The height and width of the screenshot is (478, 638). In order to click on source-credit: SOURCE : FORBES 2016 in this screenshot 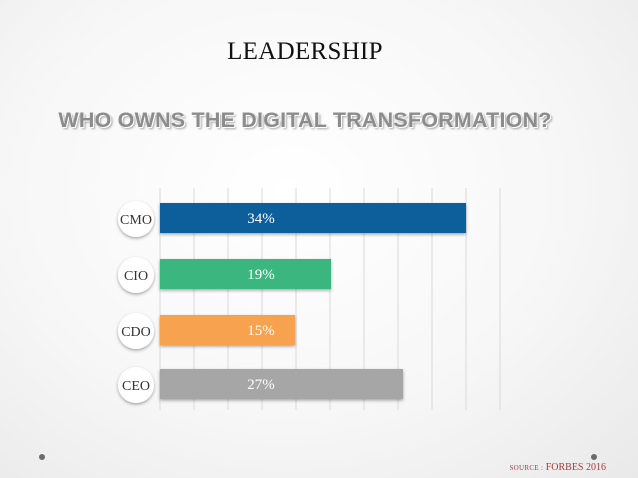, I will do `click(557, 467)`.